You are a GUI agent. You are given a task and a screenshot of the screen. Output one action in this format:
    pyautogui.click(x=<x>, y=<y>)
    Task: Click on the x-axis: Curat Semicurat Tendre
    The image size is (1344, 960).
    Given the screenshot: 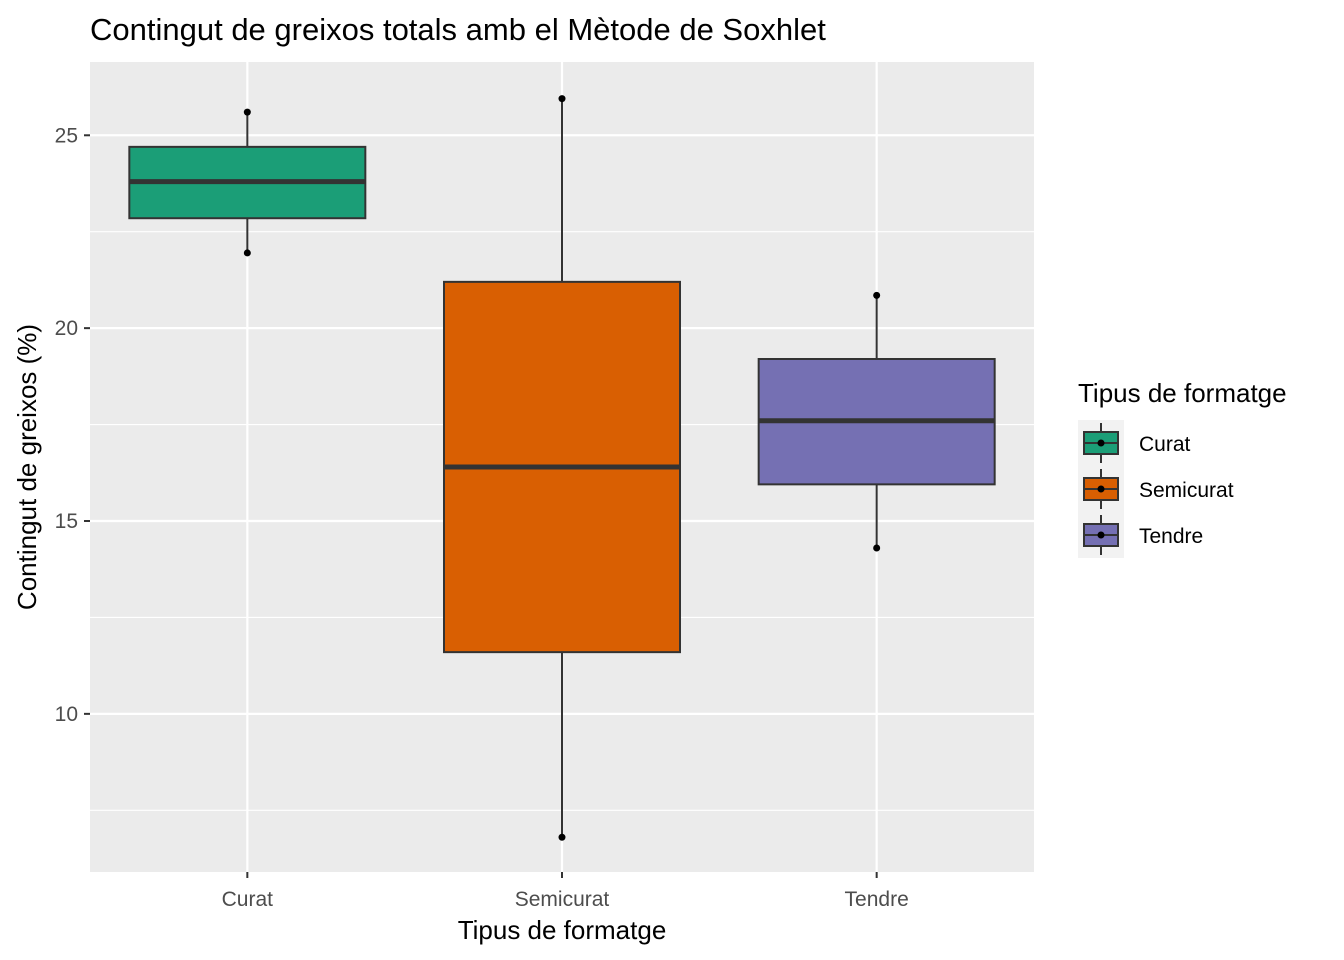 What is the action you would take?
    pyautogui.click(x=565, y=891)
    